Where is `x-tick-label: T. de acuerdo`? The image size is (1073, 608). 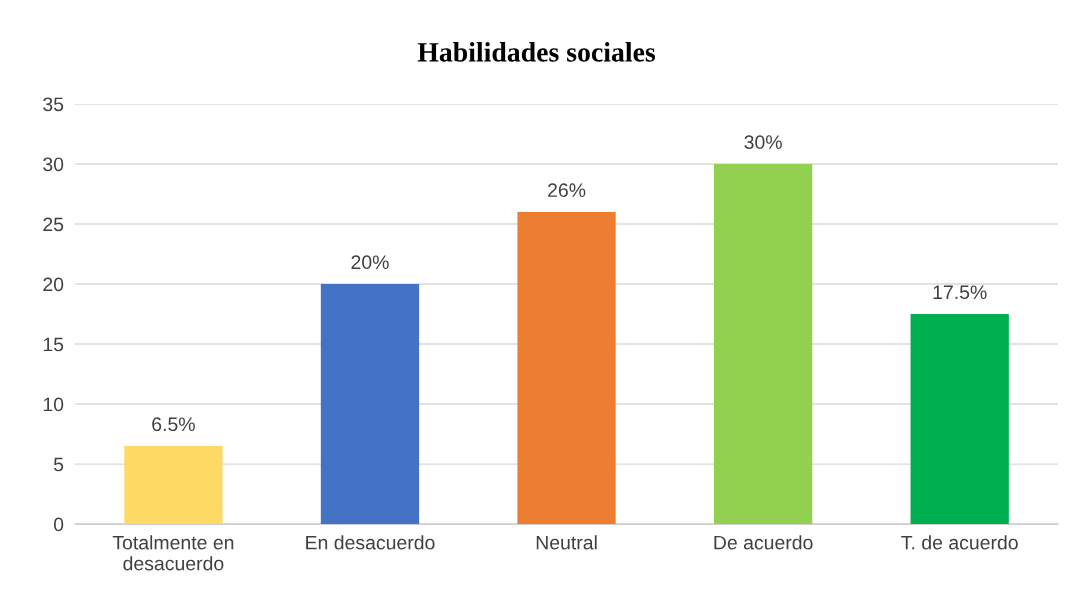
x-tick-label: T. de acuerdo is located at coordinates (959, 542).